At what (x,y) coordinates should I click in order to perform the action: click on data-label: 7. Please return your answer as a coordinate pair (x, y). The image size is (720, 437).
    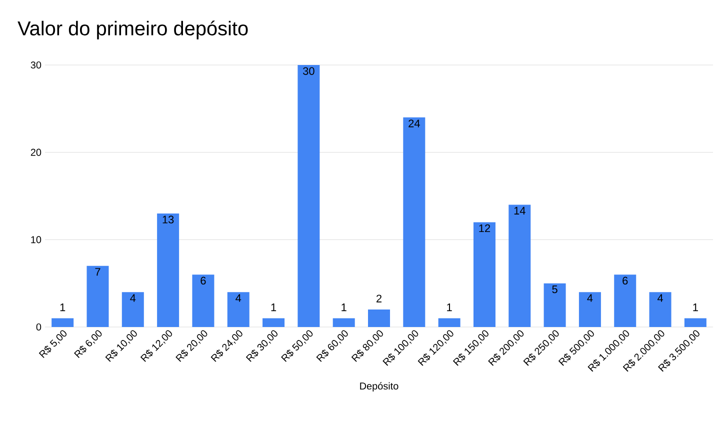
    Looking at the image, I should click on (97, 272).